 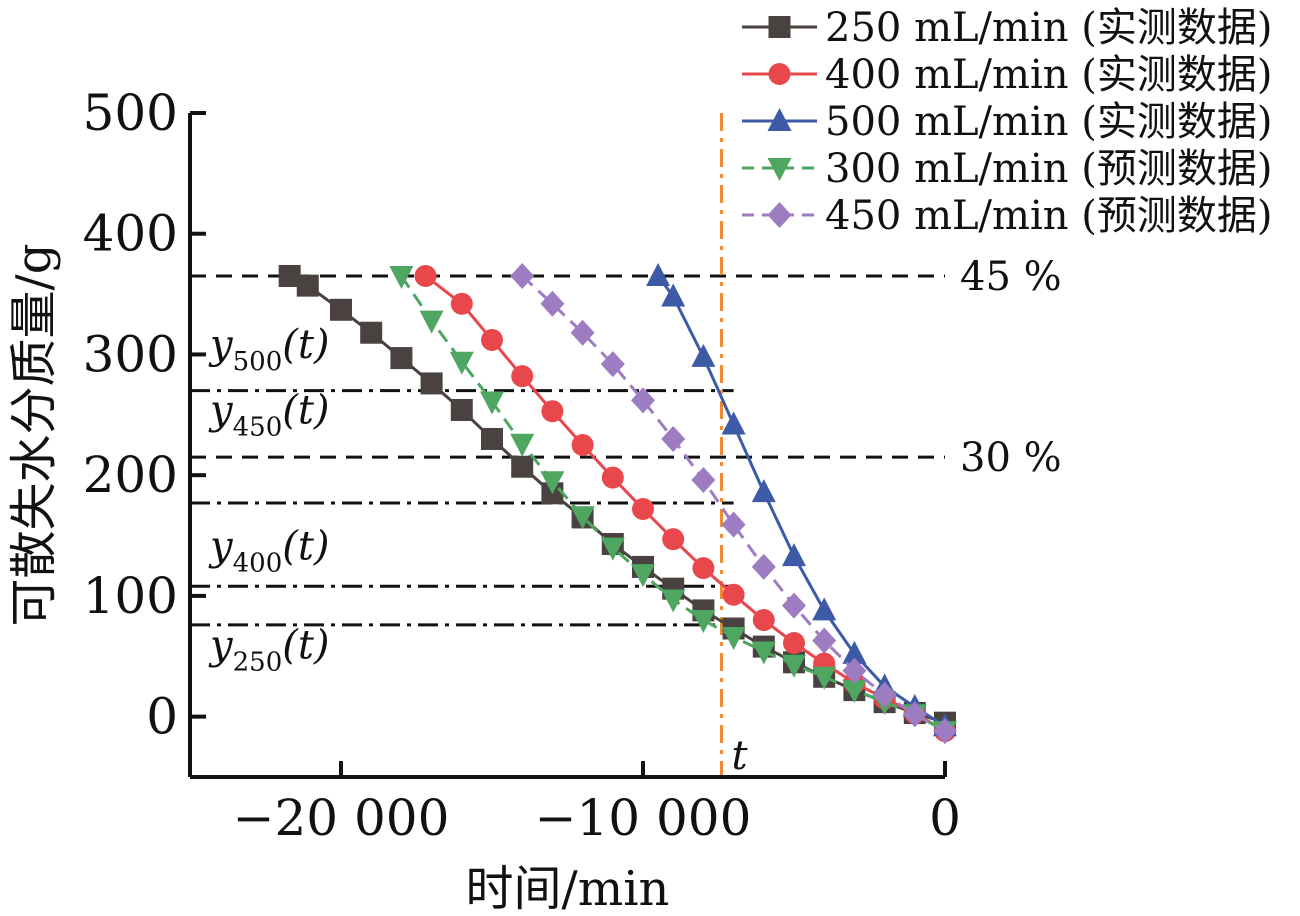 What do you see at coordinates (1048, 216) in the screenshot?
I see `legend-label: 450 mL/min (预测数据)` at bounding box center [1048, 216].